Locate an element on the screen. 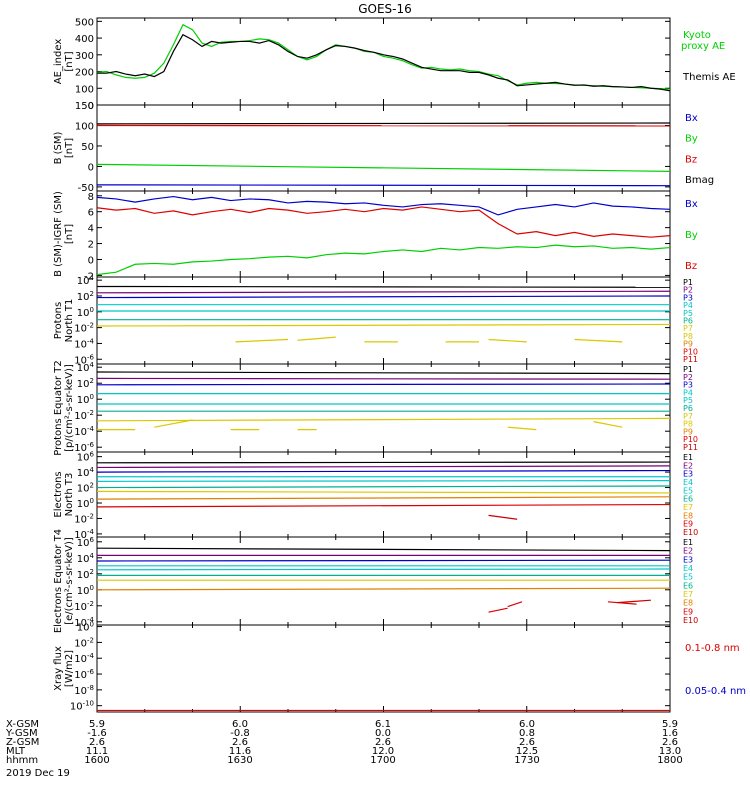  y-tick-label: 300 is located at coordinates (84, 56).